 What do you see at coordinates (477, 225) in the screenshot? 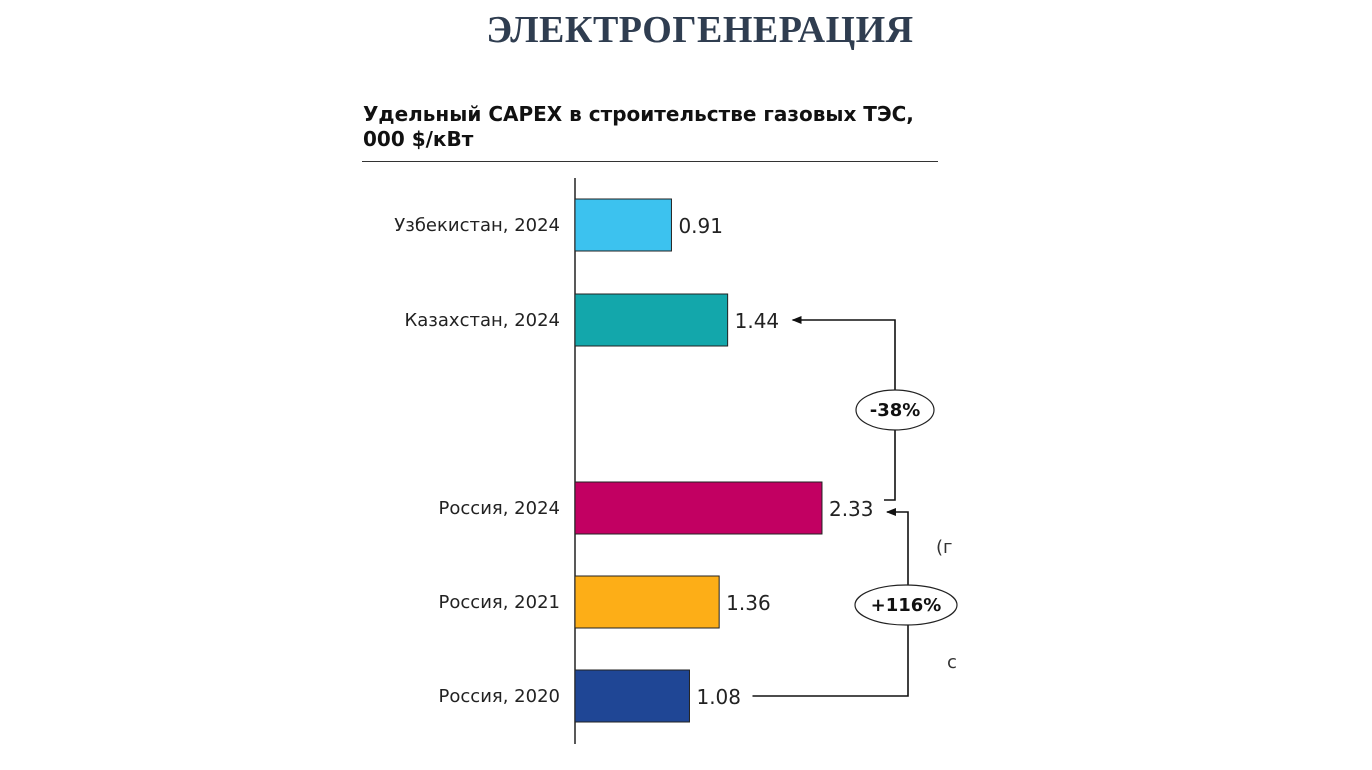
I see `category-label: Узбекистан, 2024` at bounding box center [477, 225].